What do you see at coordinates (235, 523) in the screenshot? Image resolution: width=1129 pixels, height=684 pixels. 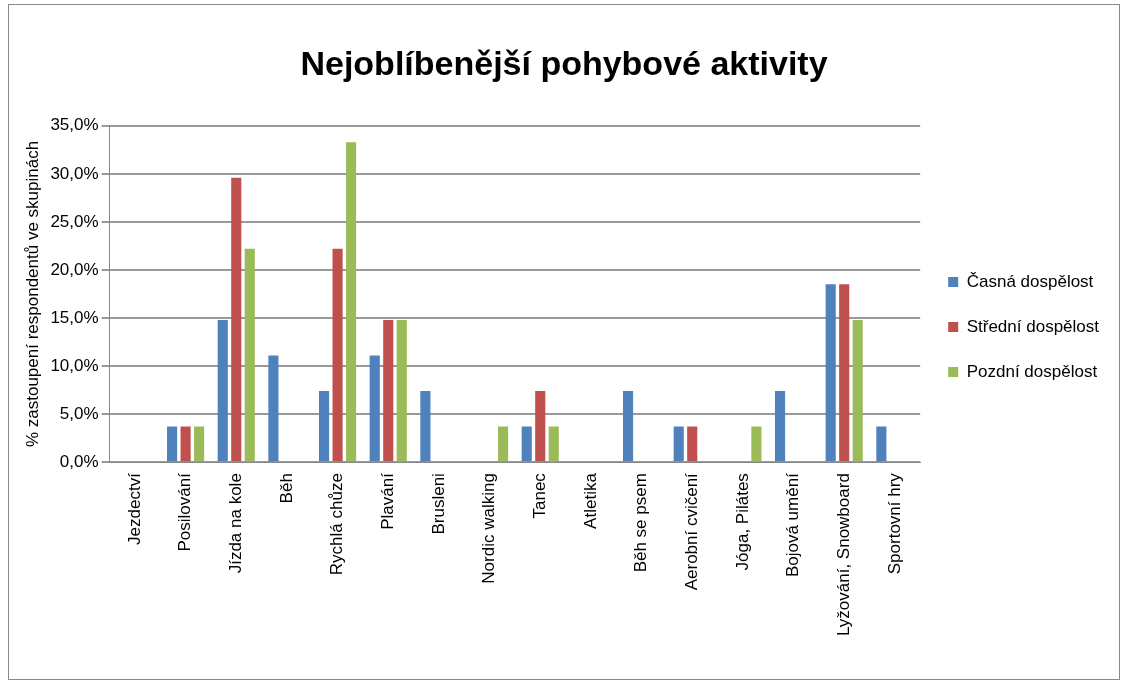 I see `x-tick-label: Jízda na kole` at bounding box center [235, 523].